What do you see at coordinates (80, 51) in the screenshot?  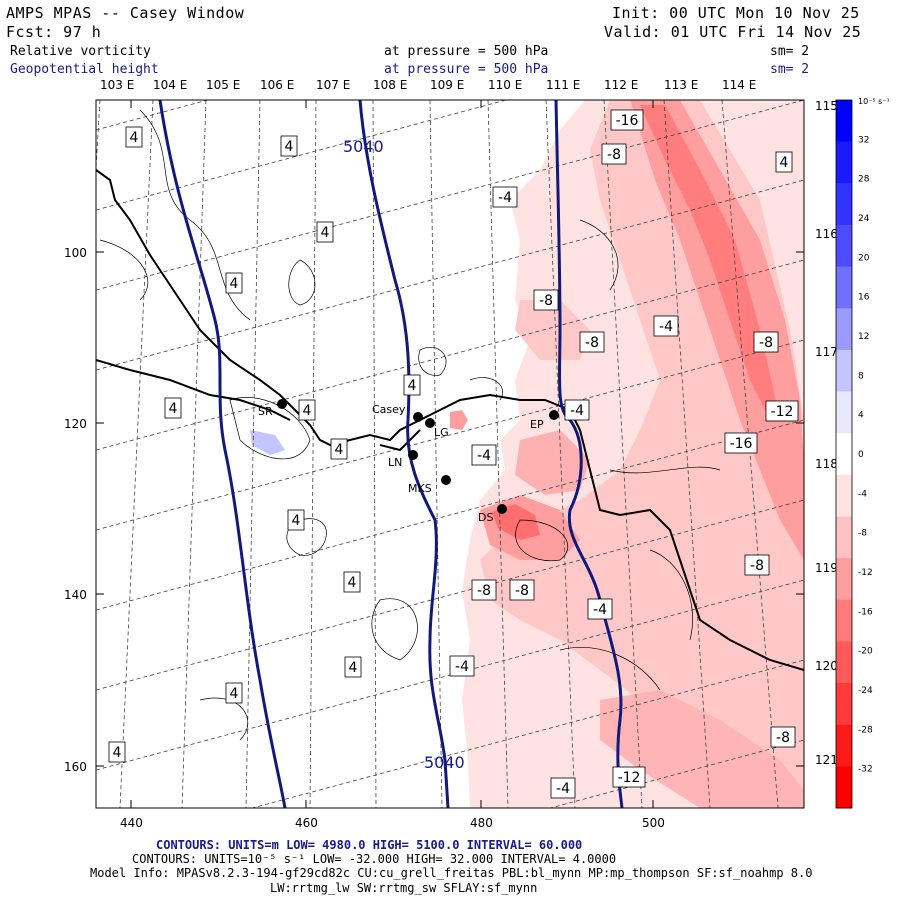 I see `field1-name: Relative vorticity` at bounding box center [80, 51].